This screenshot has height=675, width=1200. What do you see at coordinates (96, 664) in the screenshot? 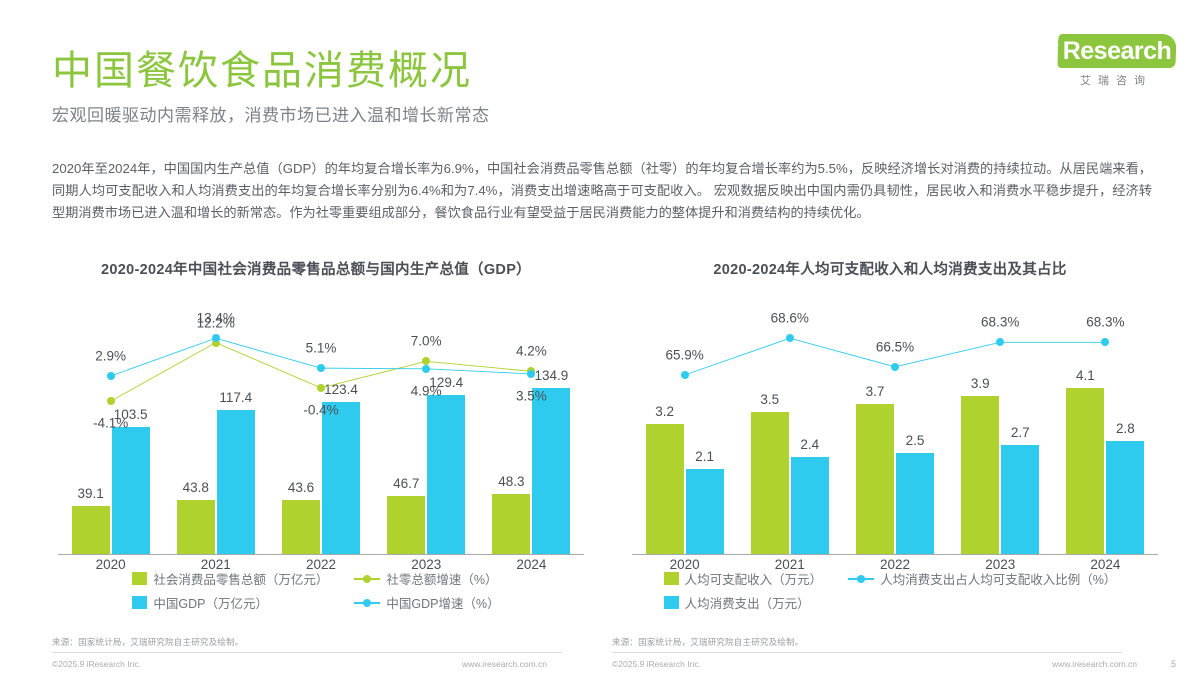
I see `copyright-left: ©2025.9 iResearch Inc.` at bounding box center [96, 664].